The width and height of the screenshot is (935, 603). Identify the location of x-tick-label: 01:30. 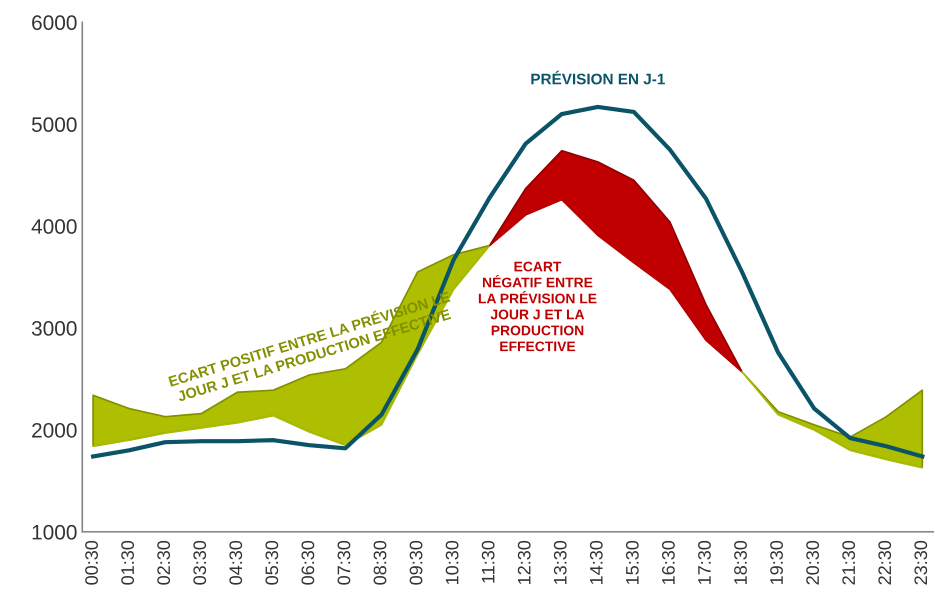
(127, 562).